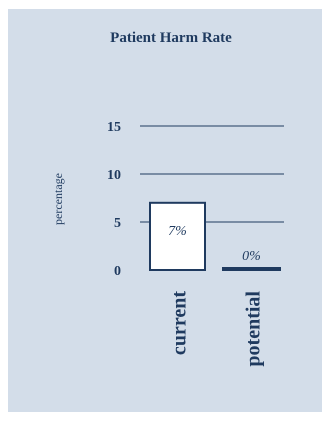 The height and width of the screenshot is (421, 331). Describe the element at coordinates (251, 269) in the screenshot. I see `bar-potential` at that location.